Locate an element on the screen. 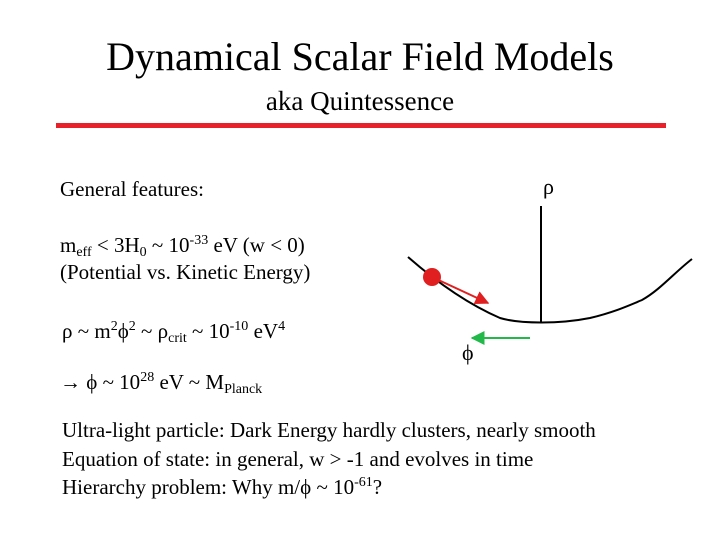  phi-b: eV ~ M is located at coordinates (189, 382).